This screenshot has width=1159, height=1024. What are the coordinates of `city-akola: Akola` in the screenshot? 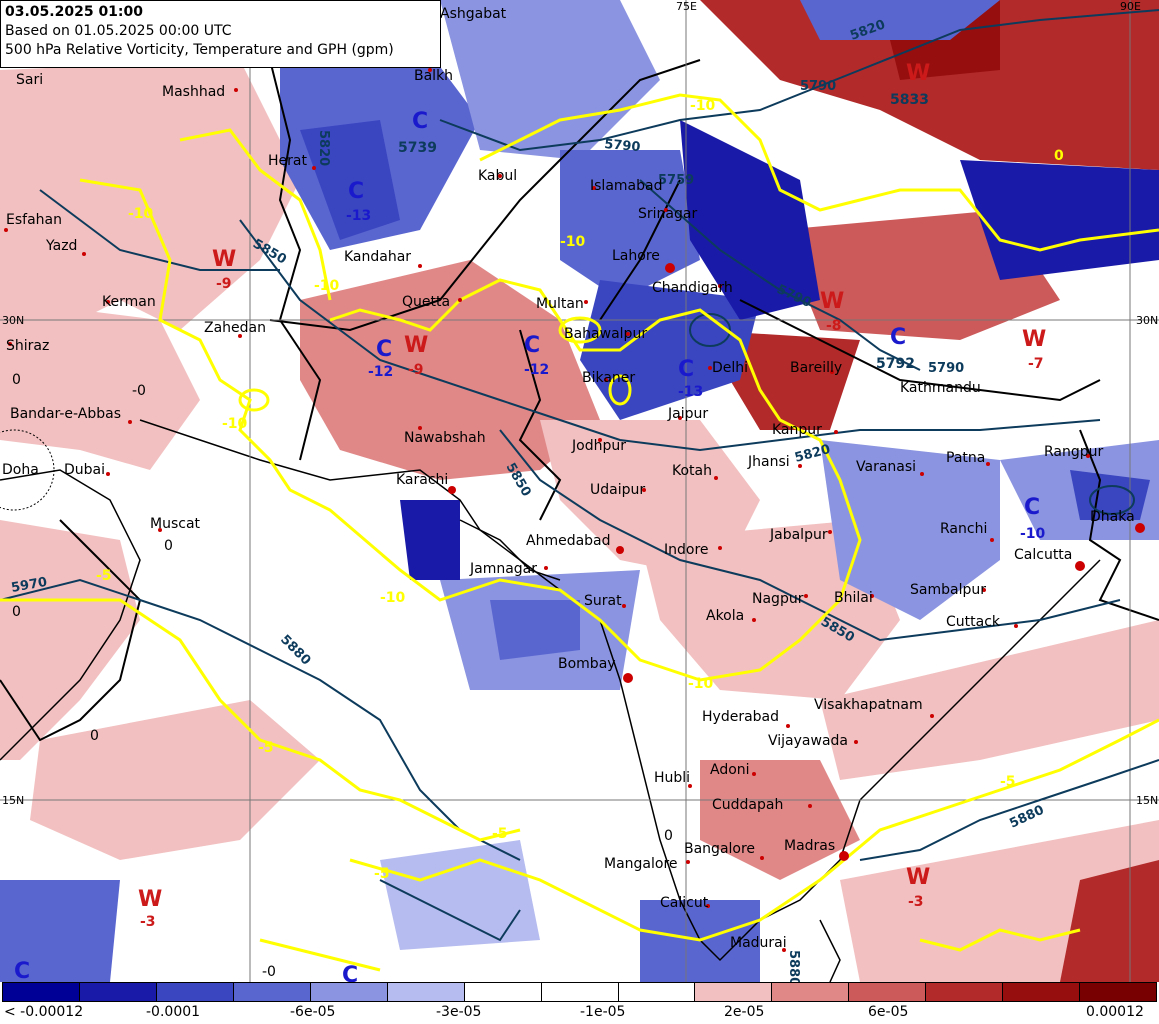 It's located at (731, 616).